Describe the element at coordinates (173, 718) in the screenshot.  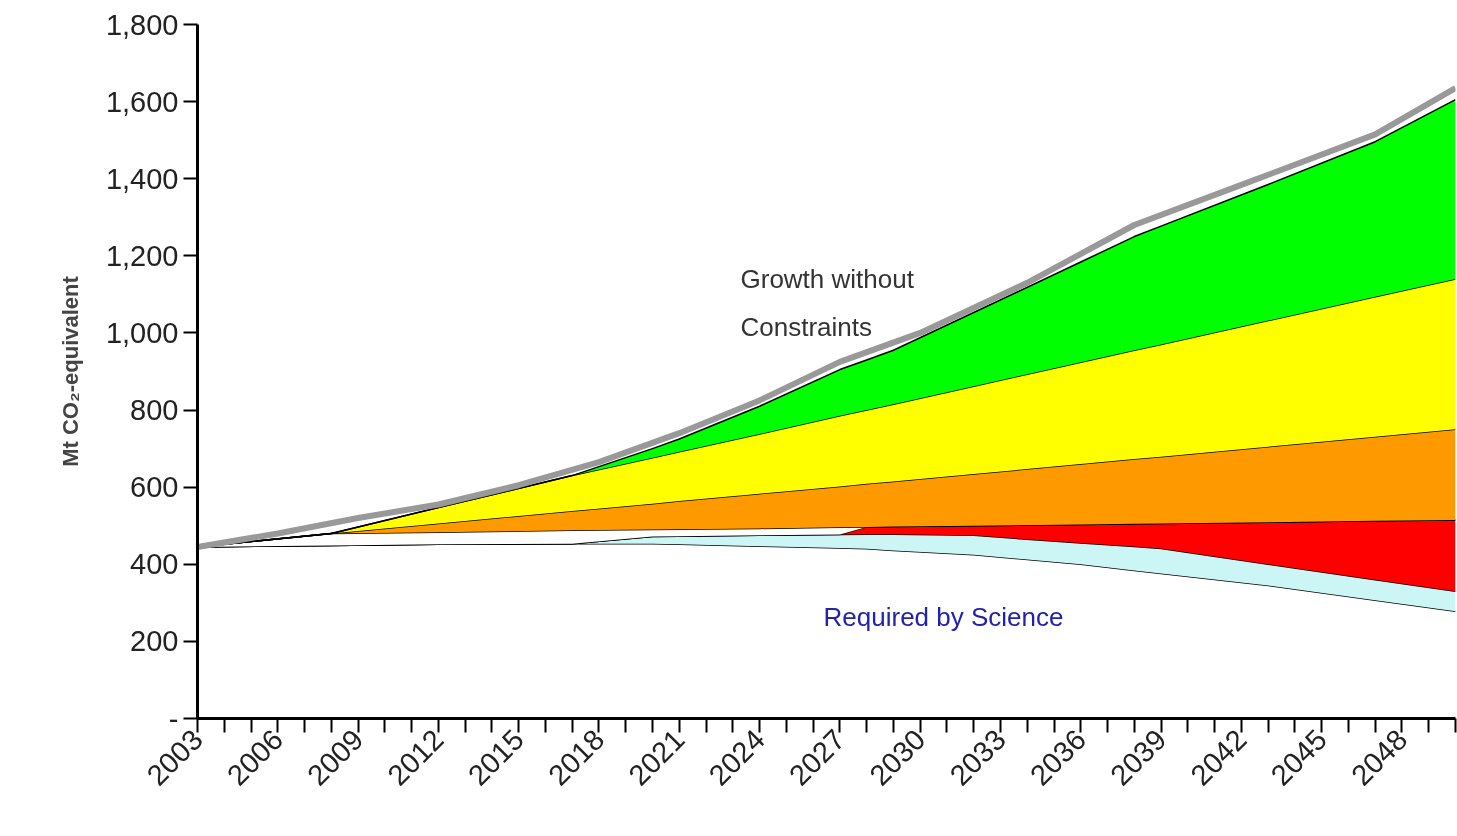
I see `y-tick-label: -` at that location.